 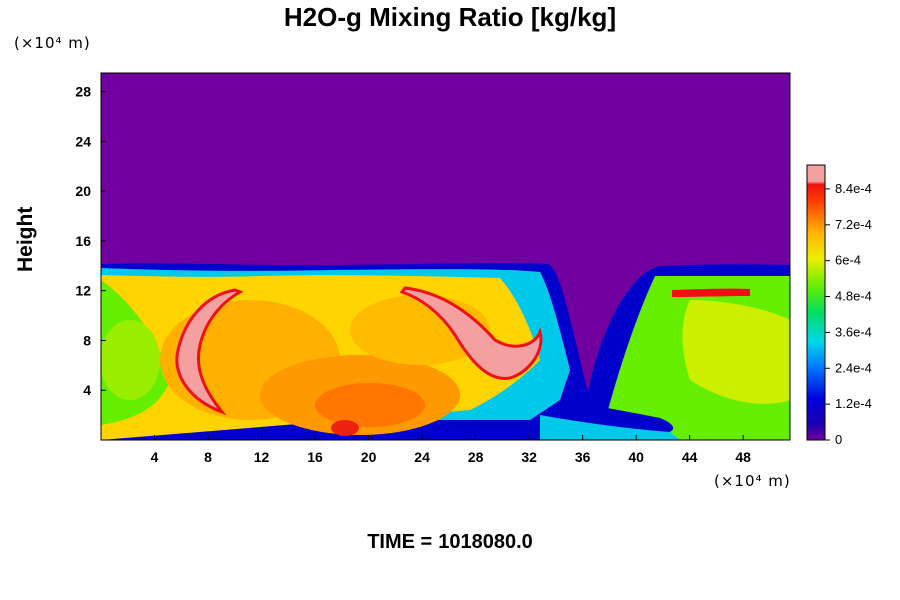 I want to click on core-peak, so click(x=345, y=428).